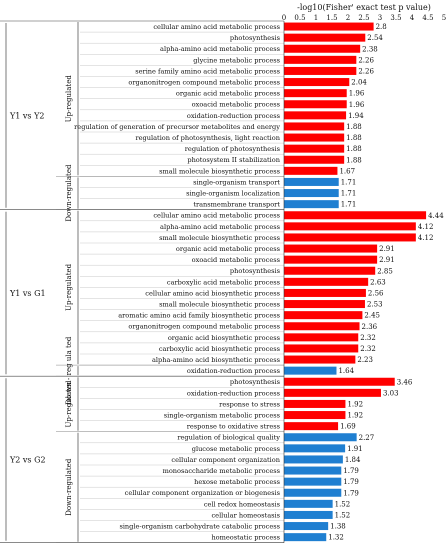  What do you see at coordinates (233, 193) in the screenshot?
I see `category-label: single-organism localization` at bounding box center [233, 193].